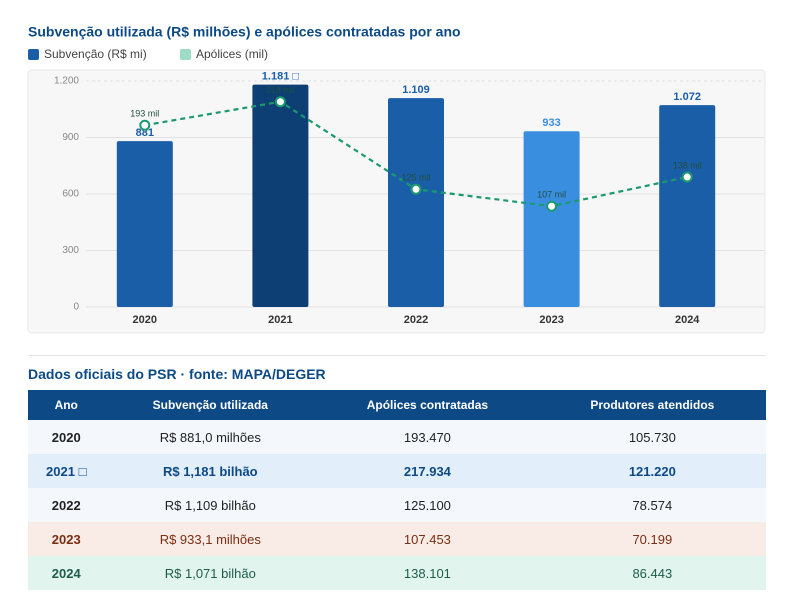 Image resolution: width=800 pixels, height=600 pixels. I want to click on separator, so click(397, 355).